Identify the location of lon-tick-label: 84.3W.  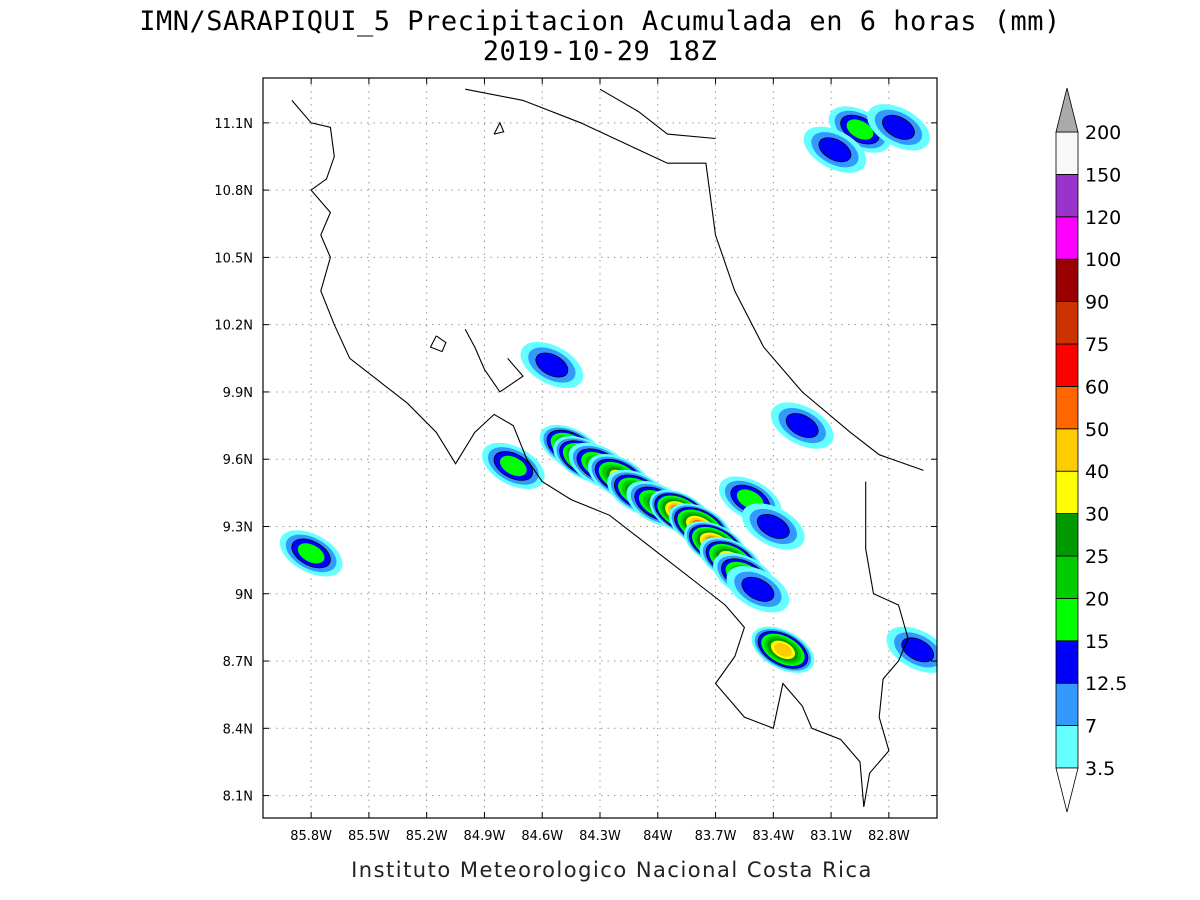
(600, 836).